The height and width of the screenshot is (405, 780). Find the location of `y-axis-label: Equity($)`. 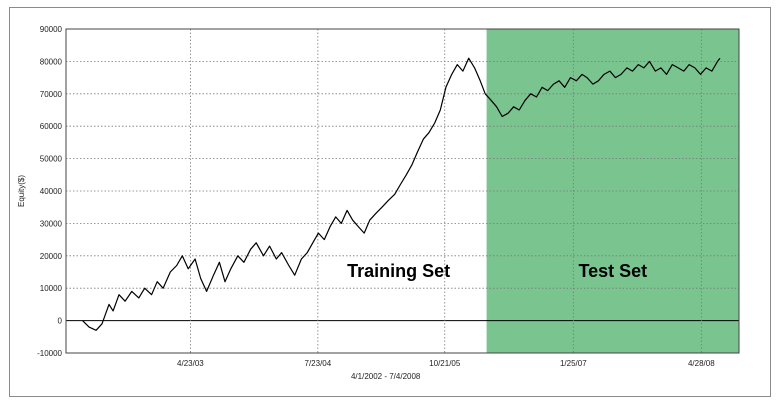

y-axis-label: Equity($) is located at coordinates (21, 191).